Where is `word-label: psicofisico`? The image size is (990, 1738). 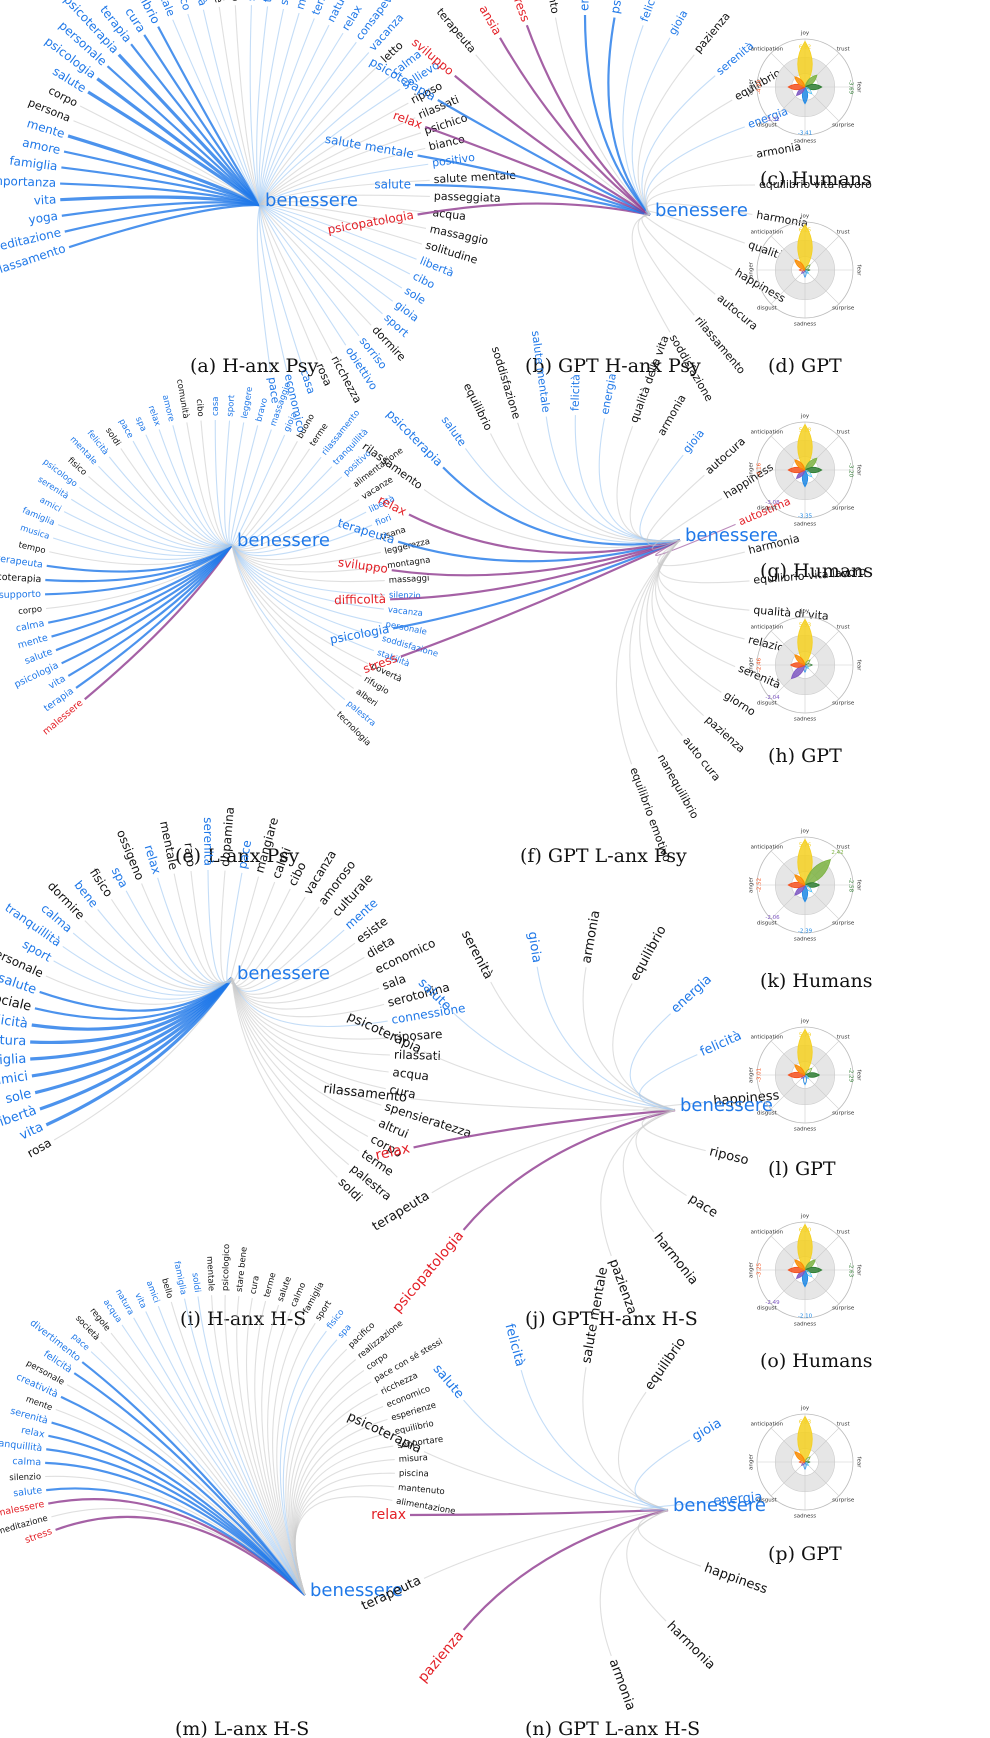 word-label: psicofisico is located at coordinates (234, 1).